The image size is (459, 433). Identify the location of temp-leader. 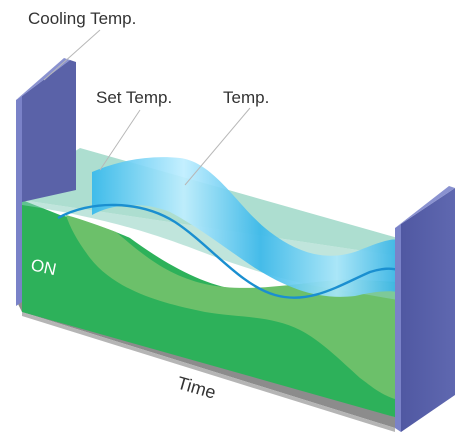
(217, 146).